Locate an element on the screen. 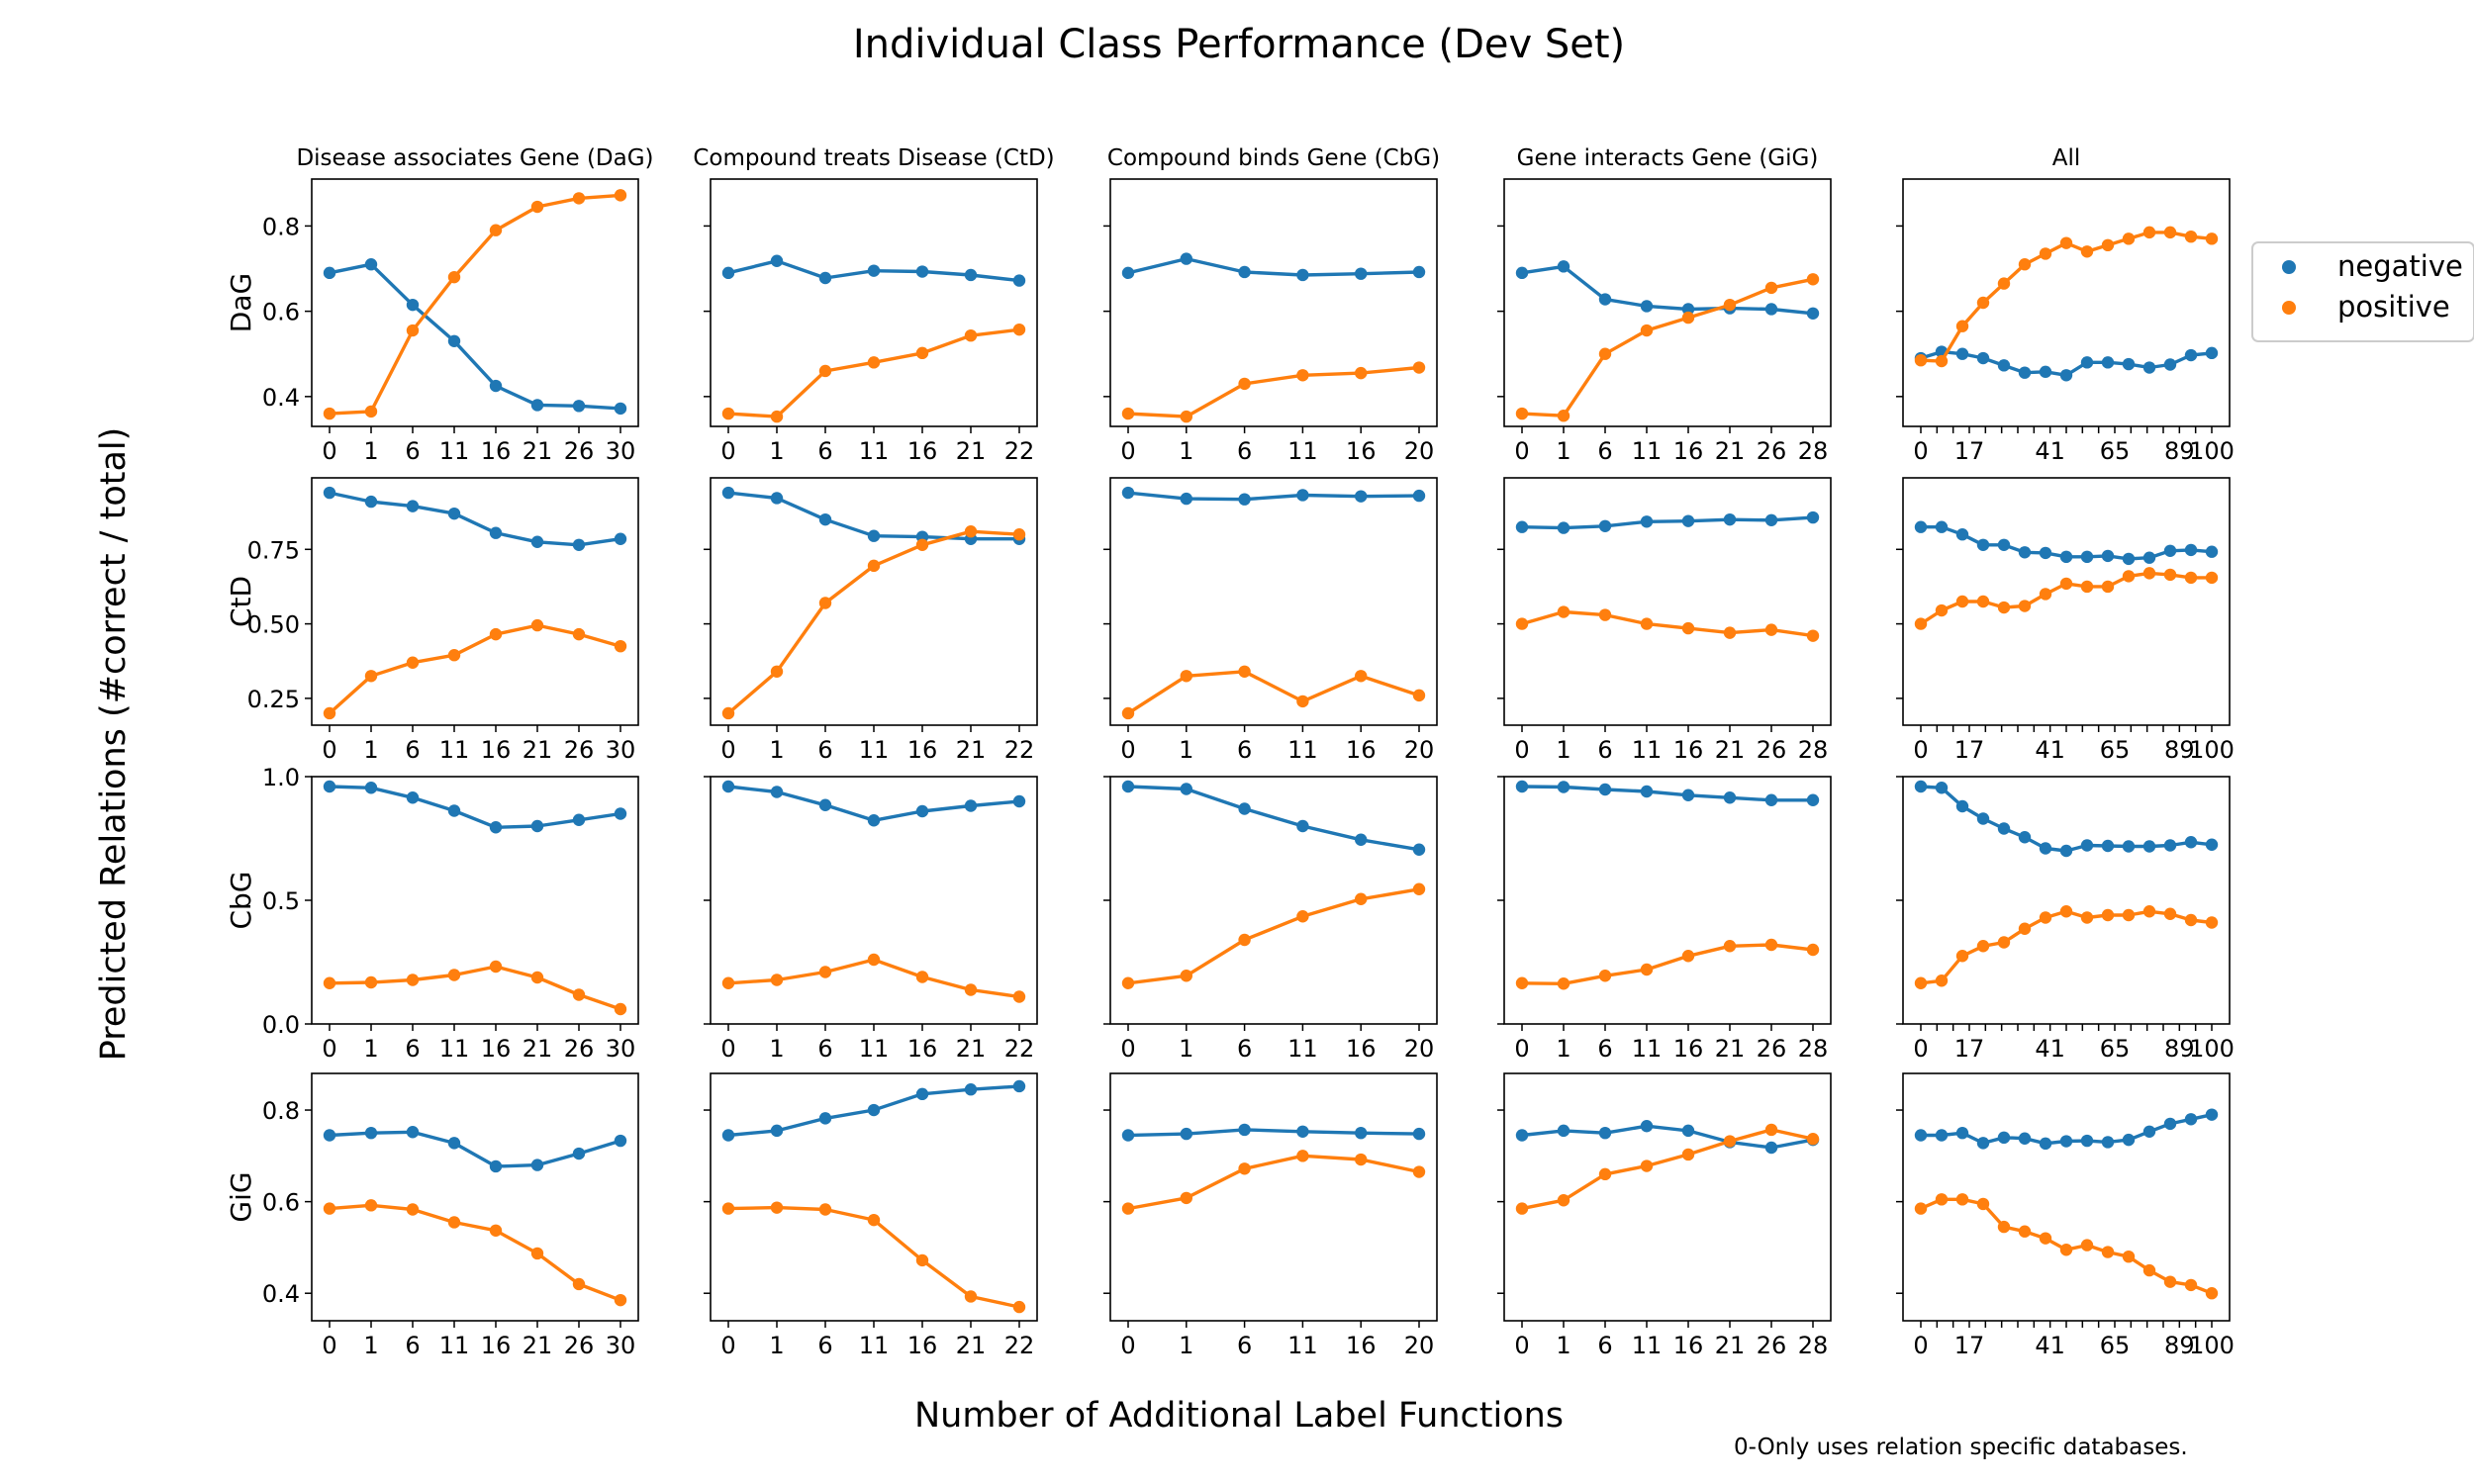 Image resolution: width=2474 pixels, height=1484 pixels. panel-gig-disease-associates-gene-dag: 0.40.60.80 1 6 11 16 21 26 30 is located at coordinates (451, 1215).